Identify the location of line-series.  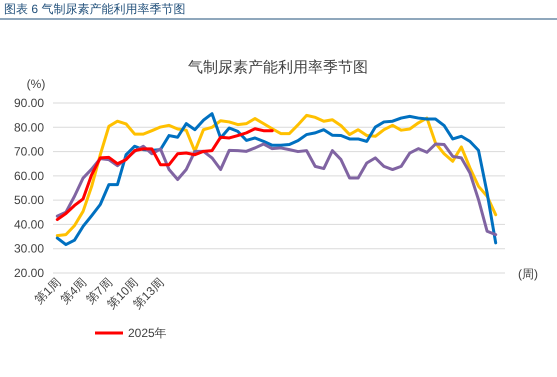
(165, 174).